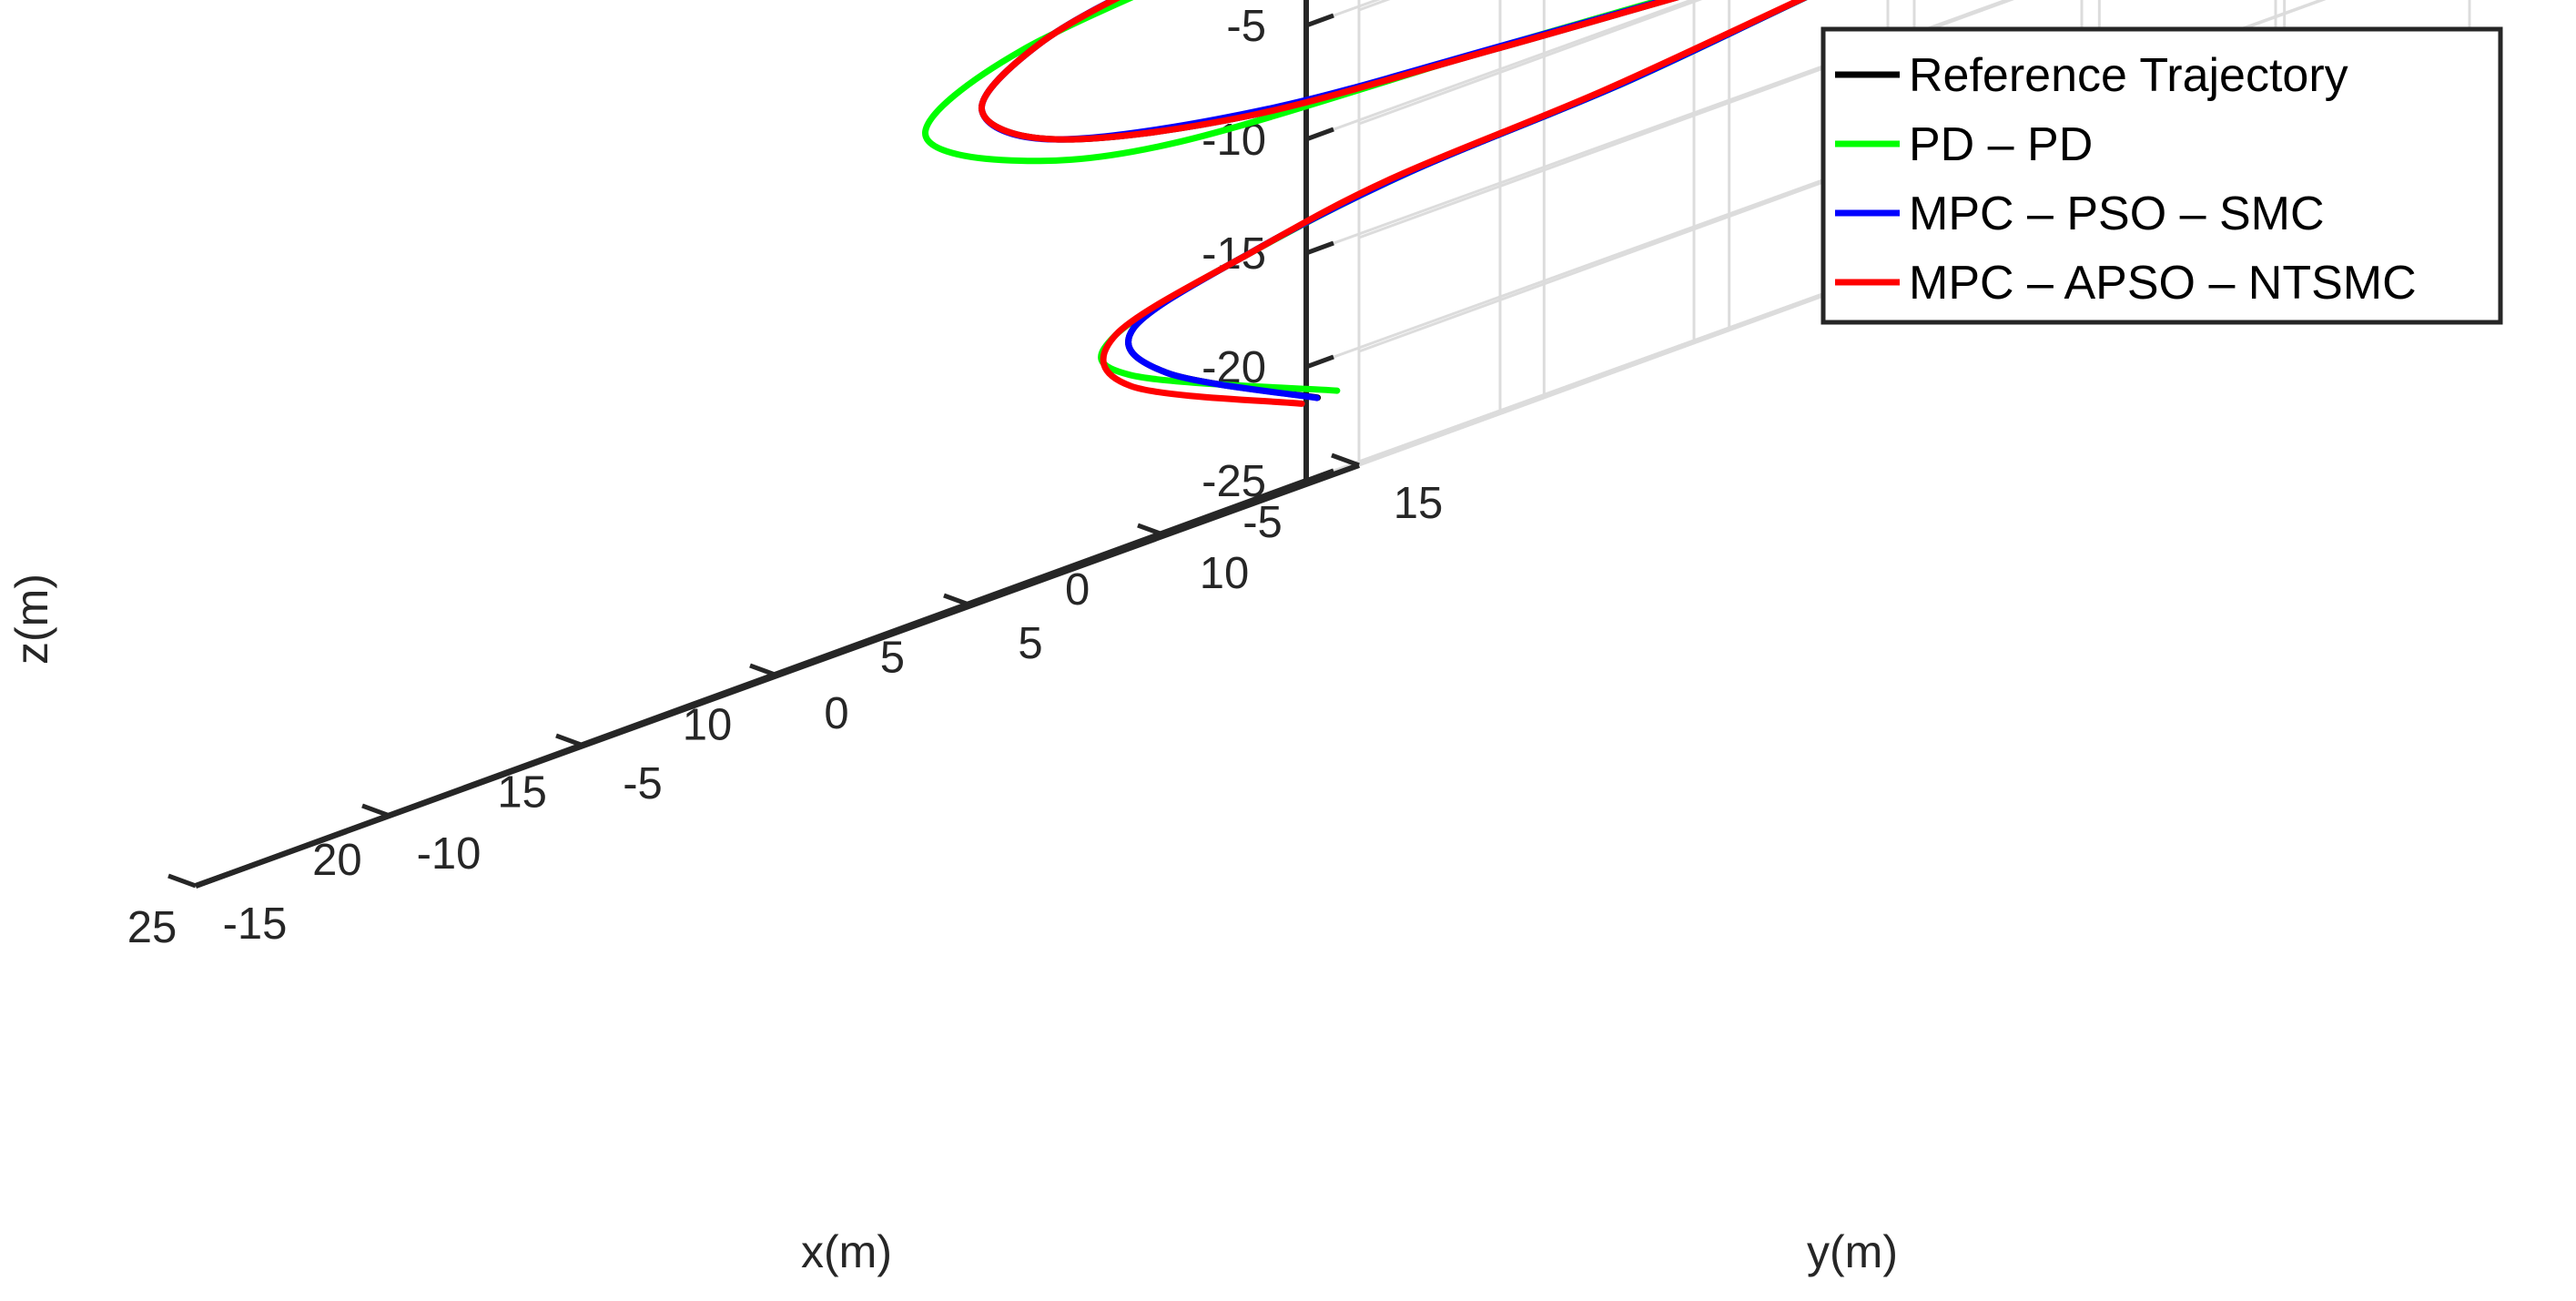 The height and width of the screenshot is (1301, 2576). I want to click on trajectory-lines, so click(1365, 203).